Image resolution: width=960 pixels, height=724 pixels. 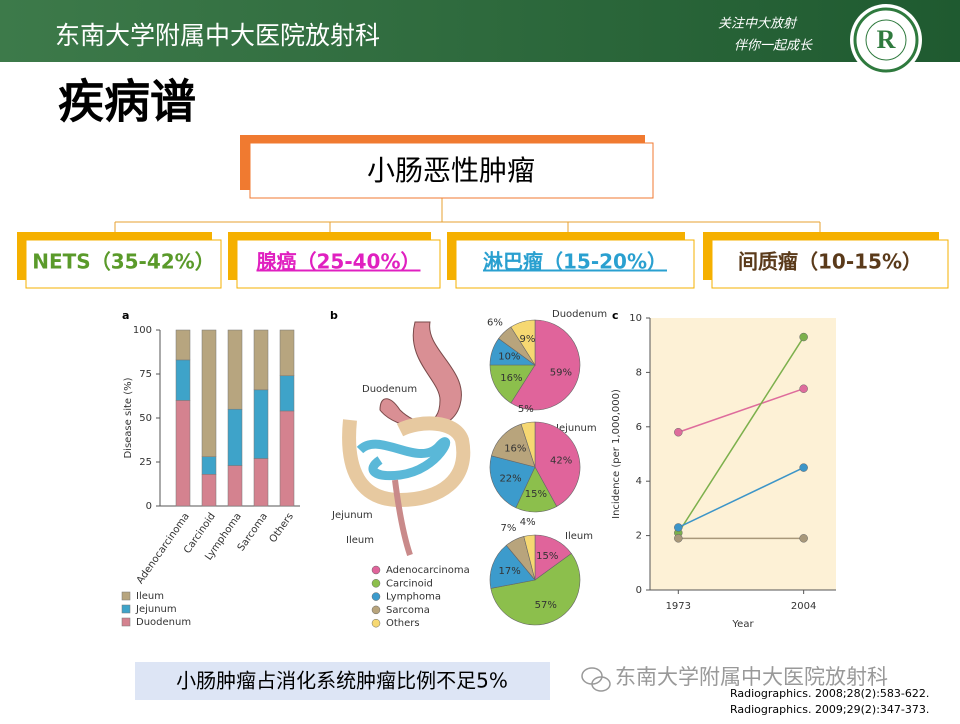 I want to click on slide-title: 疾病谱, so click(x=127, y=102).